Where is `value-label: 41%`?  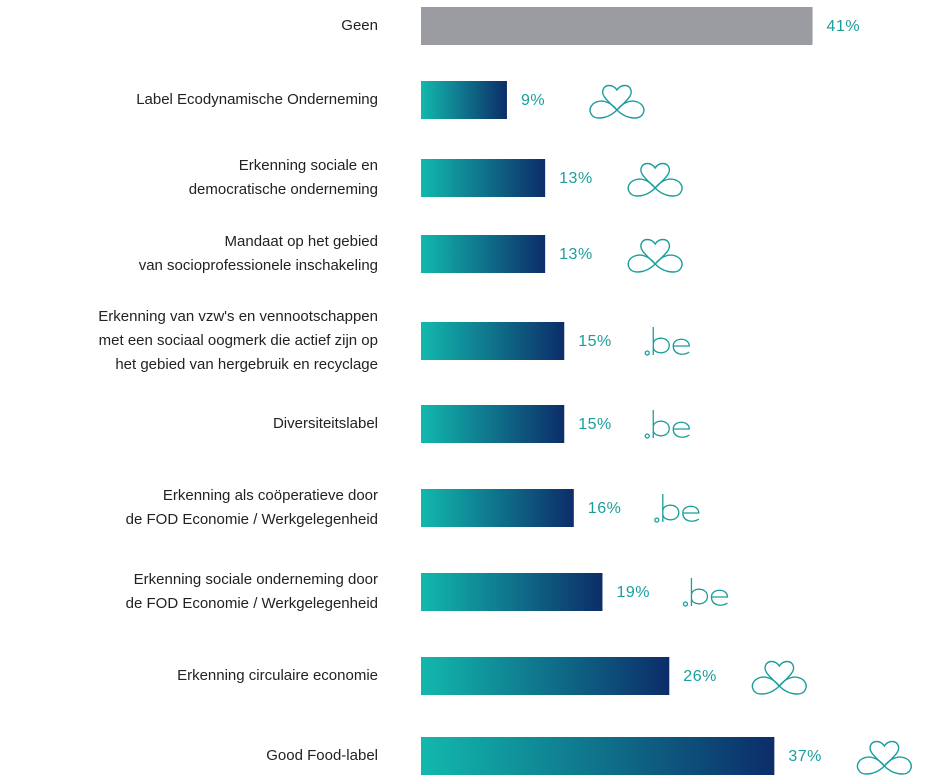 value-label: 41% is located at coordinates (844, 26).